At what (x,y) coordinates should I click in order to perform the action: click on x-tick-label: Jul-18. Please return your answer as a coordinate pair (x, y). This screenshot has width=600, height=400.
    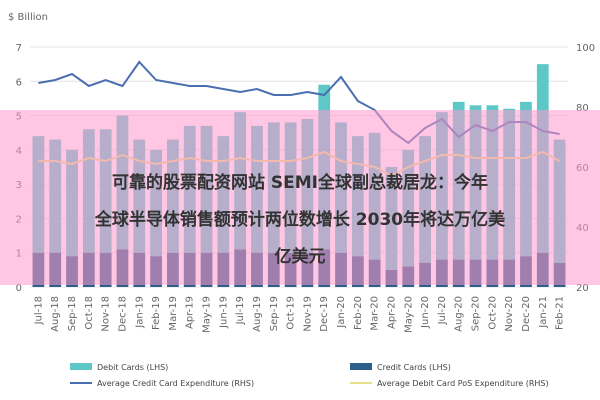
    Looking at the image, I should click on (38, 310).